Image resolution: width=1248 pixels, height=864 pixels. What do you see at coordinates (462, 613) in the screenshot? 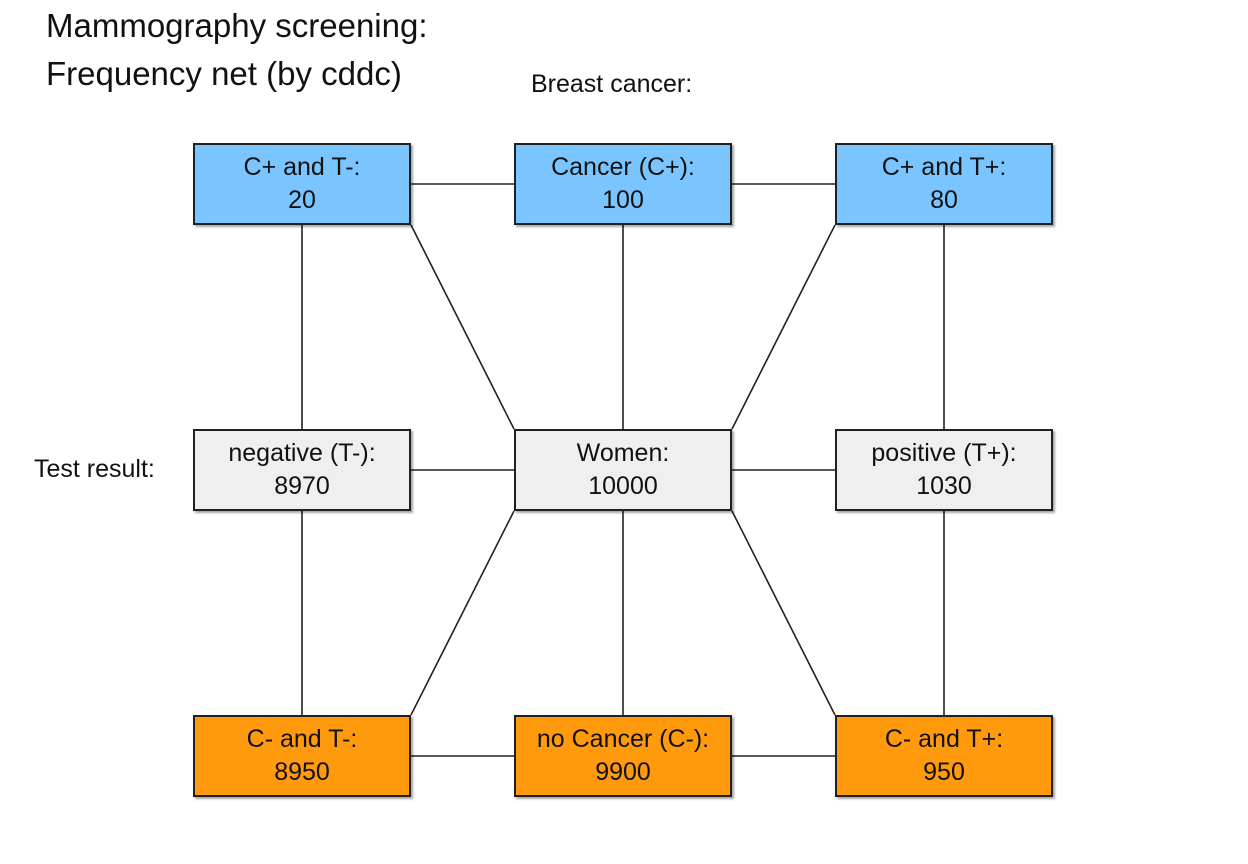
I see `edge-women-cnegtneg` at bounding box center [462, 613].